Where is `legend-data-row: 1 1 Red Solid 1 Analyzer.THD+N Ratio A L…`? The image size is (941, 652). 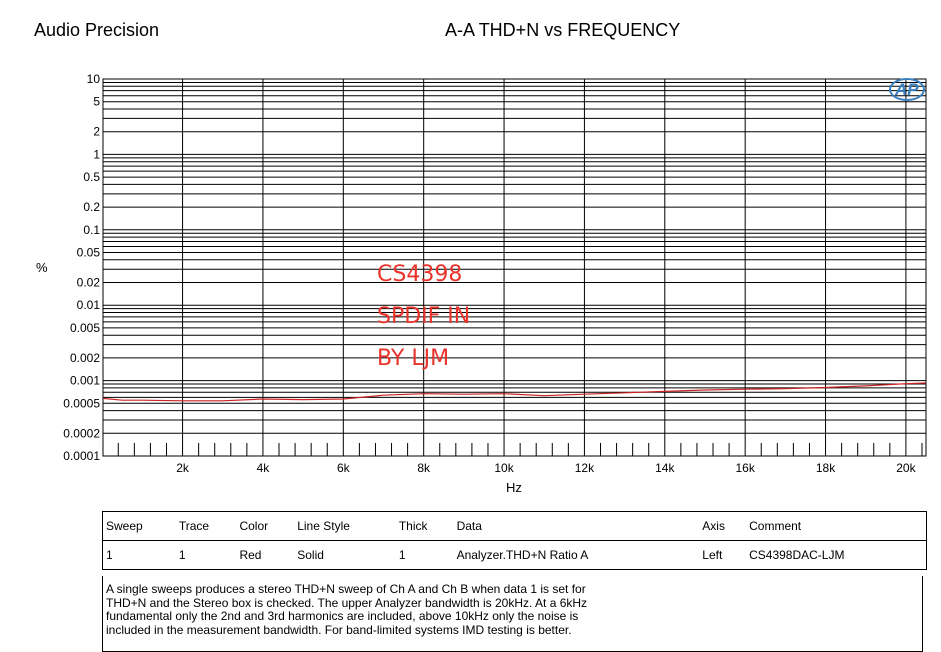 legend-data-row: 1 1 Red Solid 1 Analyzer.THD+N Ratio A L… is located at coordinates (514, 555).